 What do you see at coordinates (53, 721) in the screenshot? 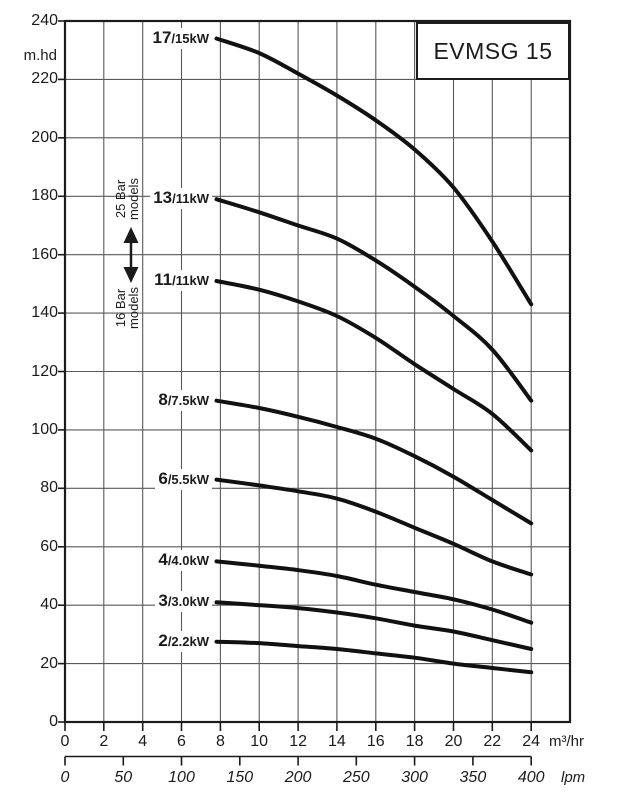
I see `y-tick-label: 0` at bounding box center [53, 721].